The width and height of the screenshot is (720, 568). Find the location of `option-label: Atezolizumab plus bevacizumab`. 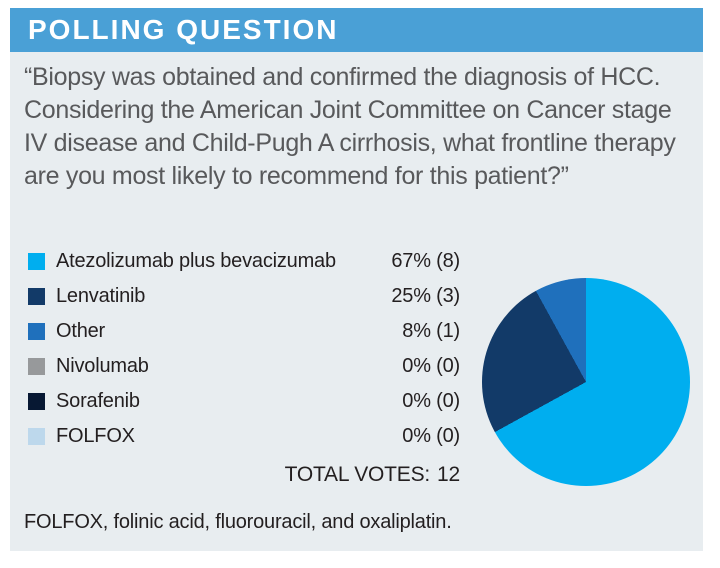

option-label: Atezolizumab plus bevacizumab is located at coordinates (196, 261).